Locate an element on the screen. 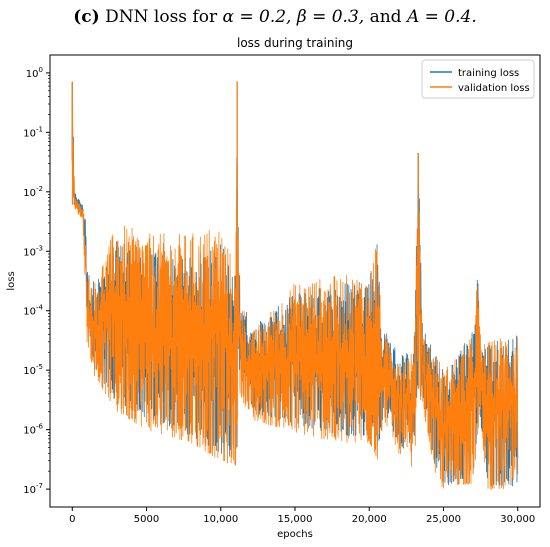 This screenshot has height=547, width=550. y-axis: 10⁻⁷ 10⁻⁶ 10⁻⁵ 10⁻⁴ 10⁻³ 10⁻² 10⁻¹ 10⁰ is located at coordinates (36, 281).